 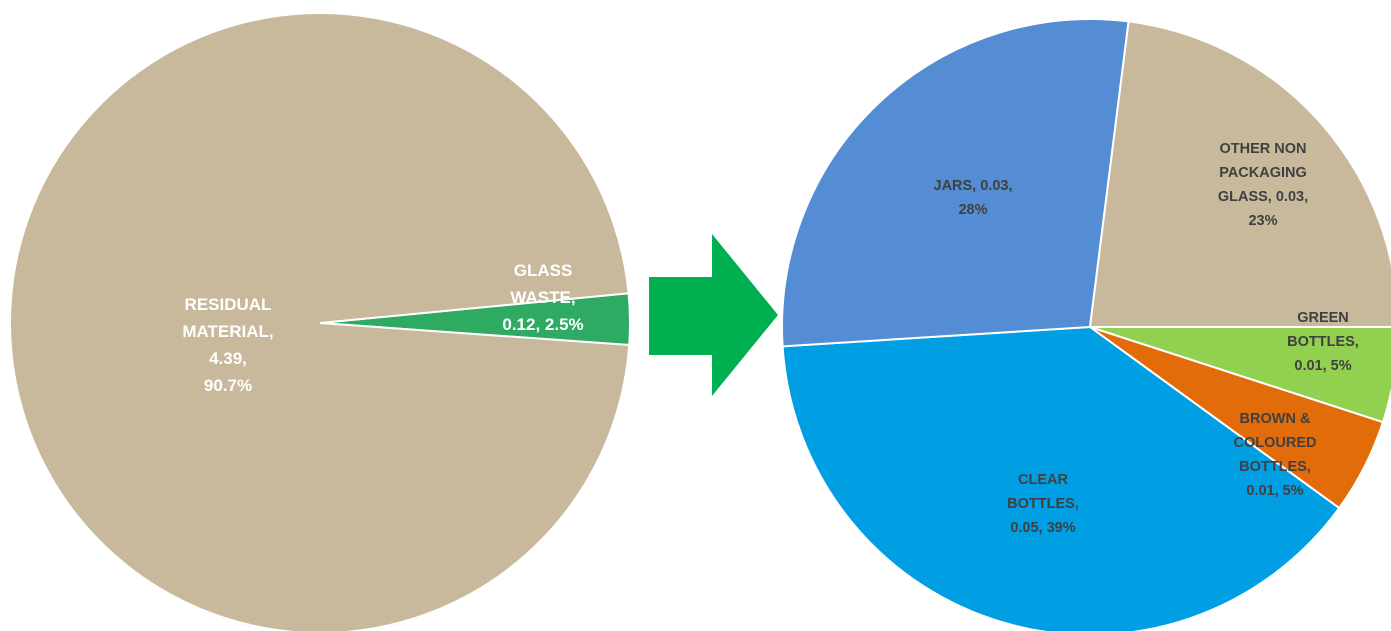 What do you see at coordinates (542, 324) in the screenshot?
I see `data-label-line: 0.12, 2.5%` at bounding box center [542, 324].